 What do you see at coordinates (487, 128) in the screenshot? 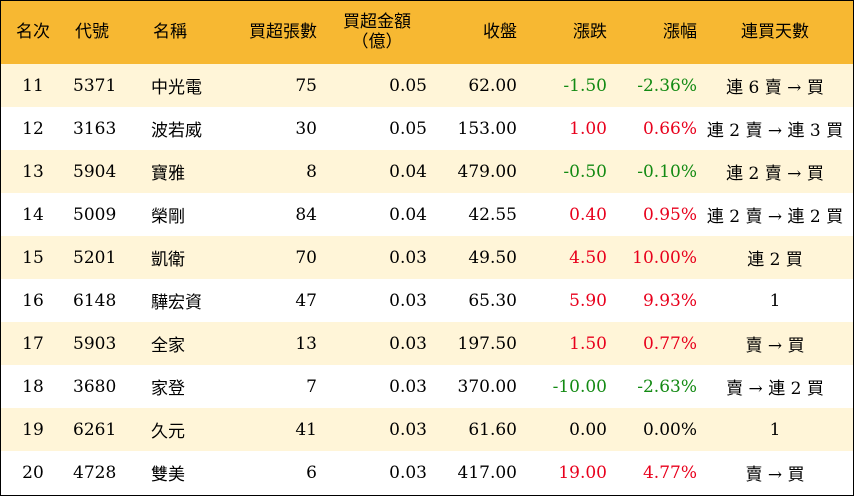
I see `cell-close: 153.00` at bounding box center [487, 128].